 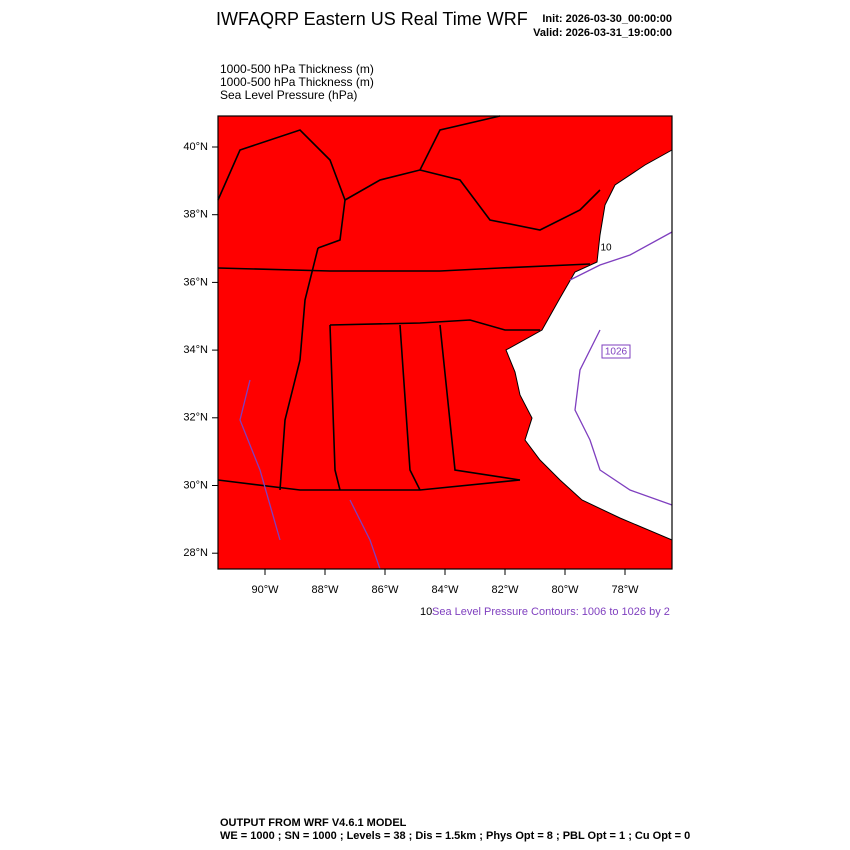 I want to click on coastal-region, so click(x=589, y=345).